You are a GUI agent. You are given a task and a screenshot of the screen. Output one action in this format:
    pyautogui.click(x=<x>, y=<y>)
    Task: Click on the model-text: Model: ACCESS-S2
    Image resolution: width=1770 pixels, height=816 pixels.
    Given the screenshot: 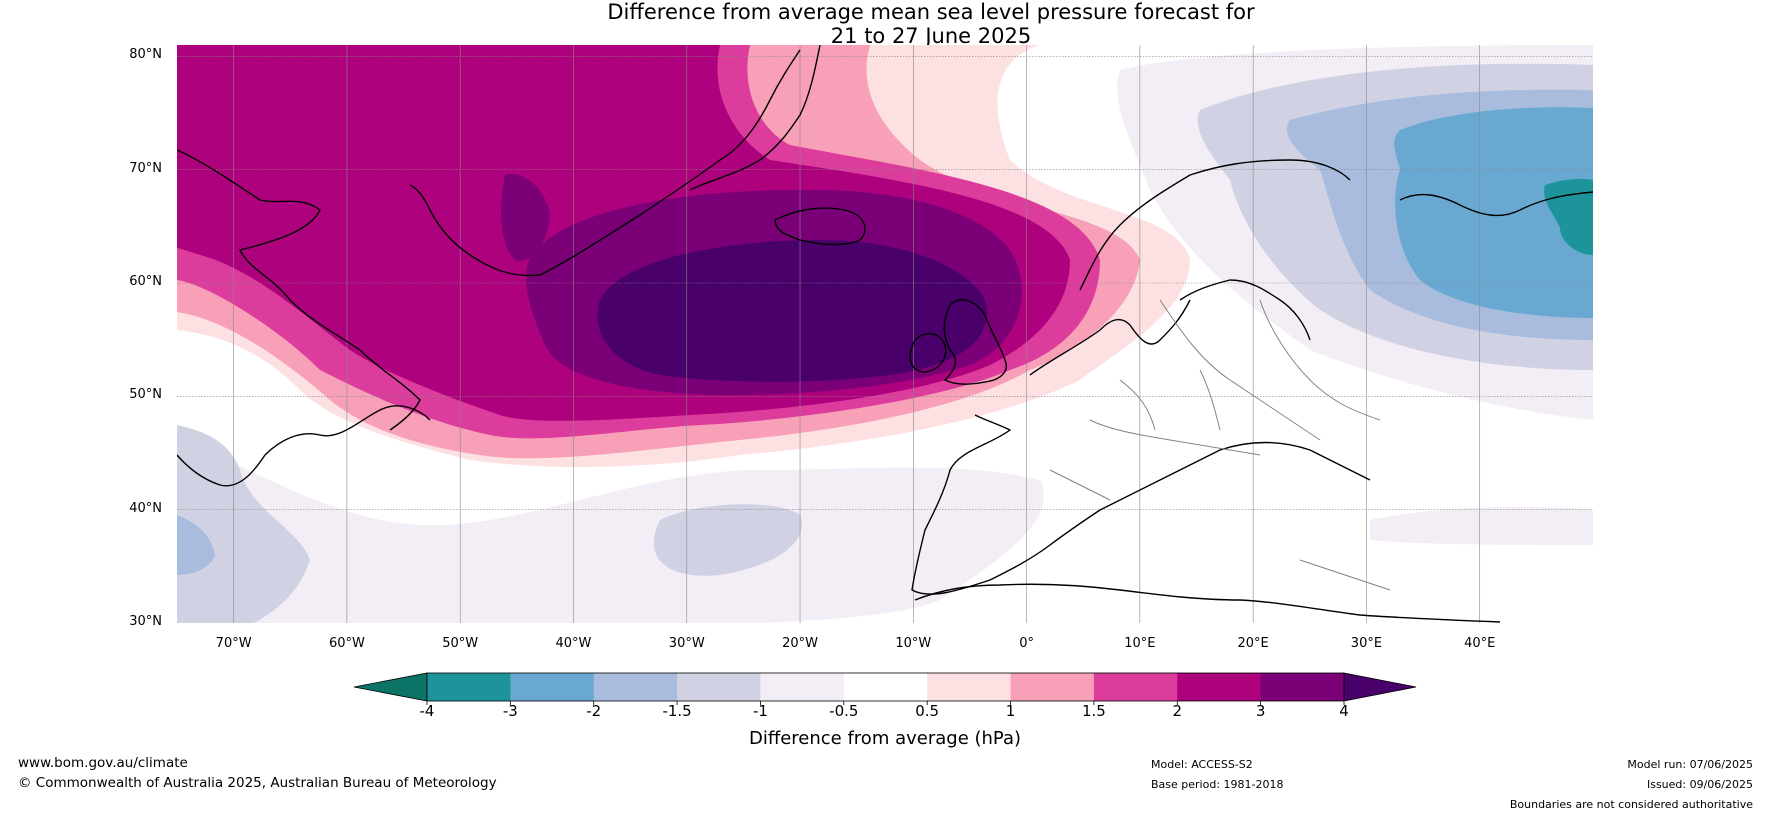 What is the action you would take?
    pyautogui.click(x=1202, y=764)
    